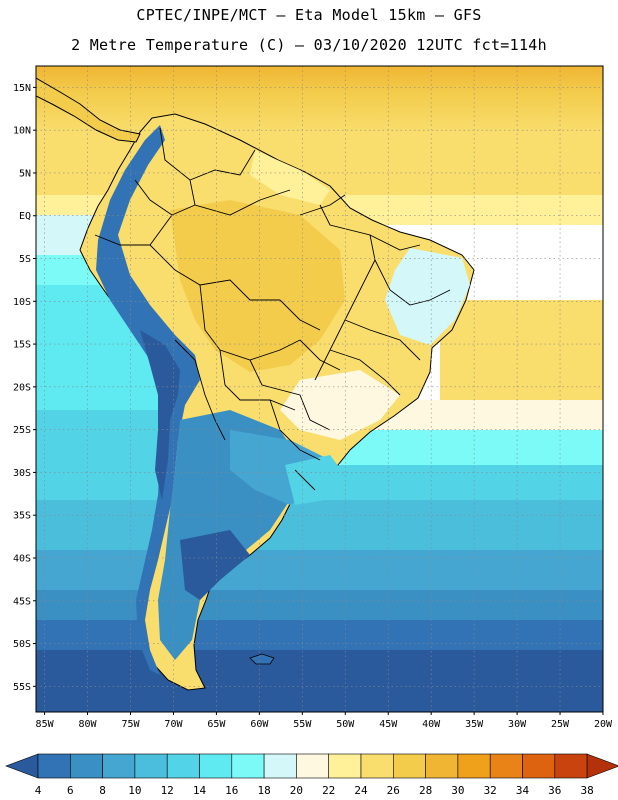 The width and height of the screenshot is (618, 800). Describe the element at coordinates (88, 724) in the screenshot. I see `lon-tick-label: 80W` at that location.